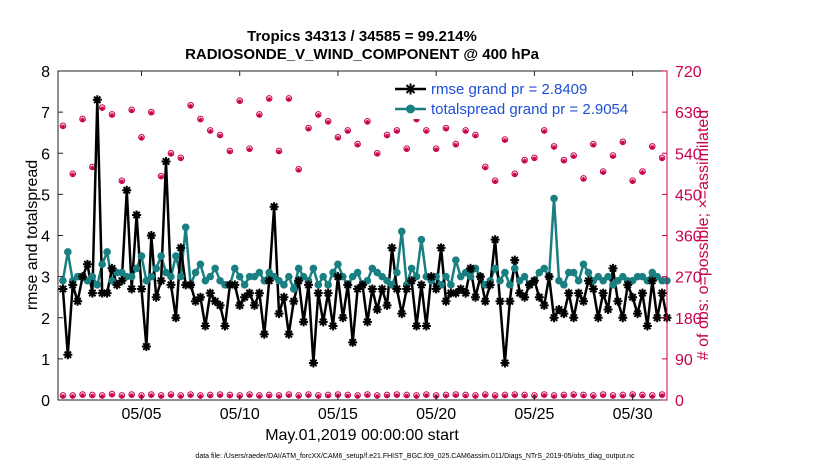  I want to click on y2-tick-label: 270, so click(688, 278).